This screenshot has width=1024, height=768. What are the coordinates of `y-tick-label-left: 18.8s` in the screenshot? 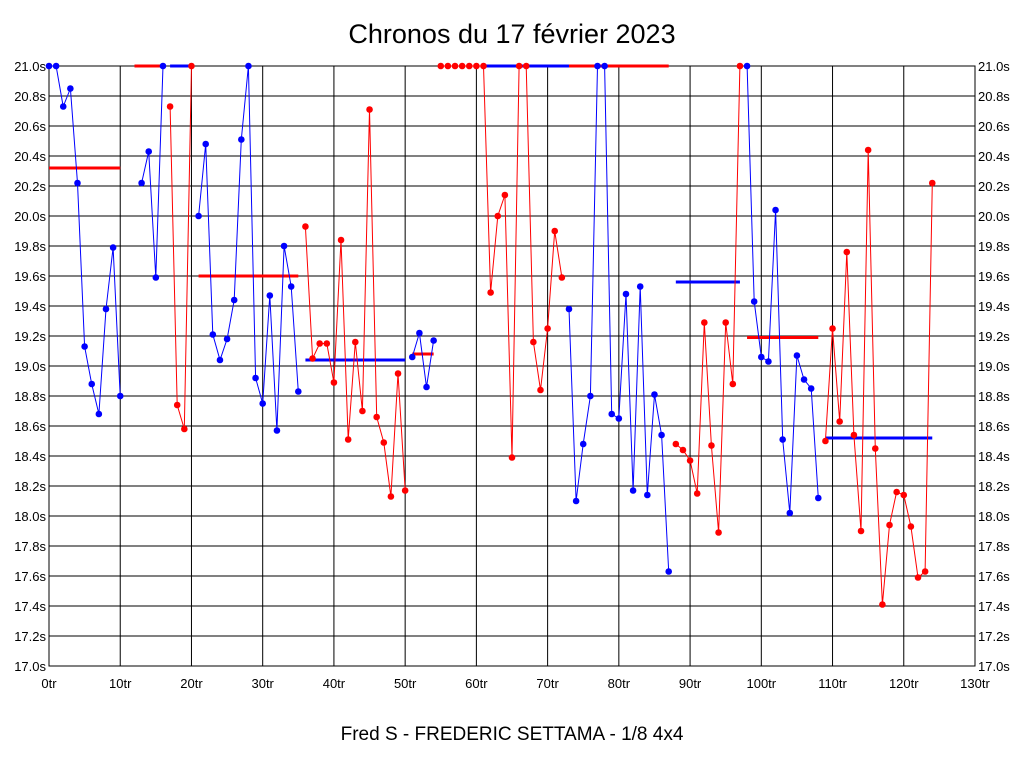 It's located at (30, 396).